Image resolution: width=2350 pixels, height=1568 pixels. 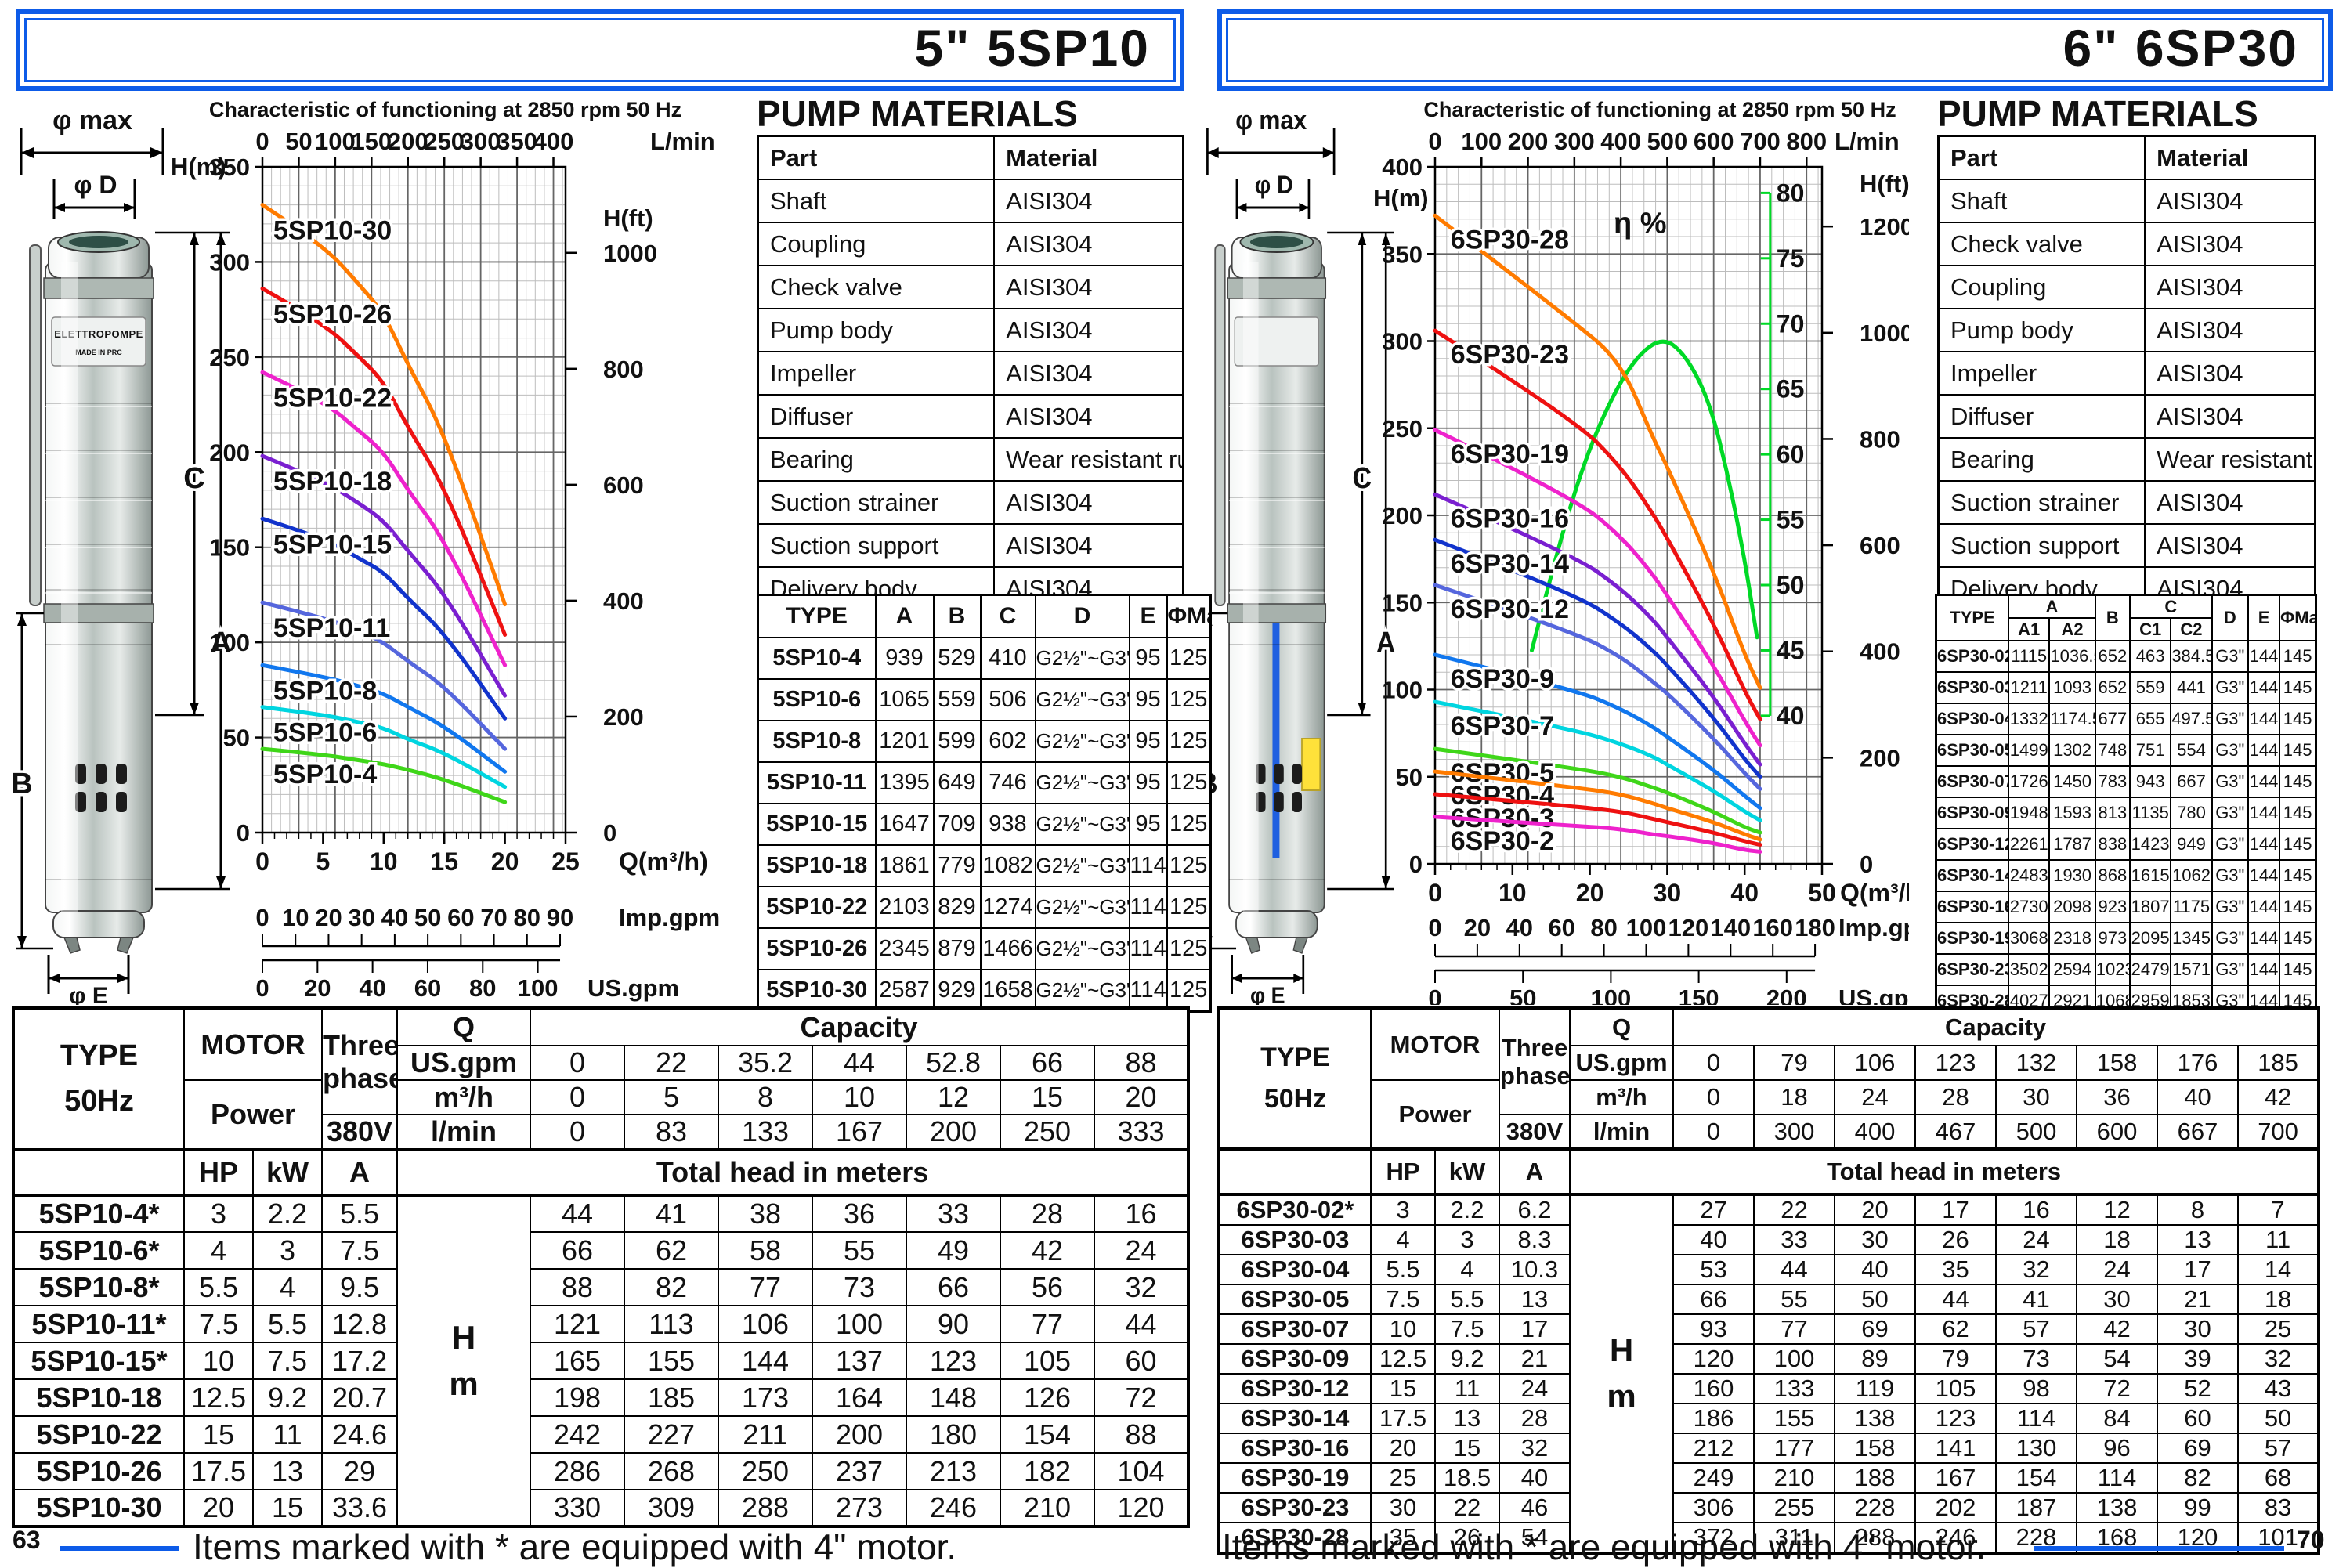 I want to click on kw-cell: 3, so click(x=1467, y=1239).